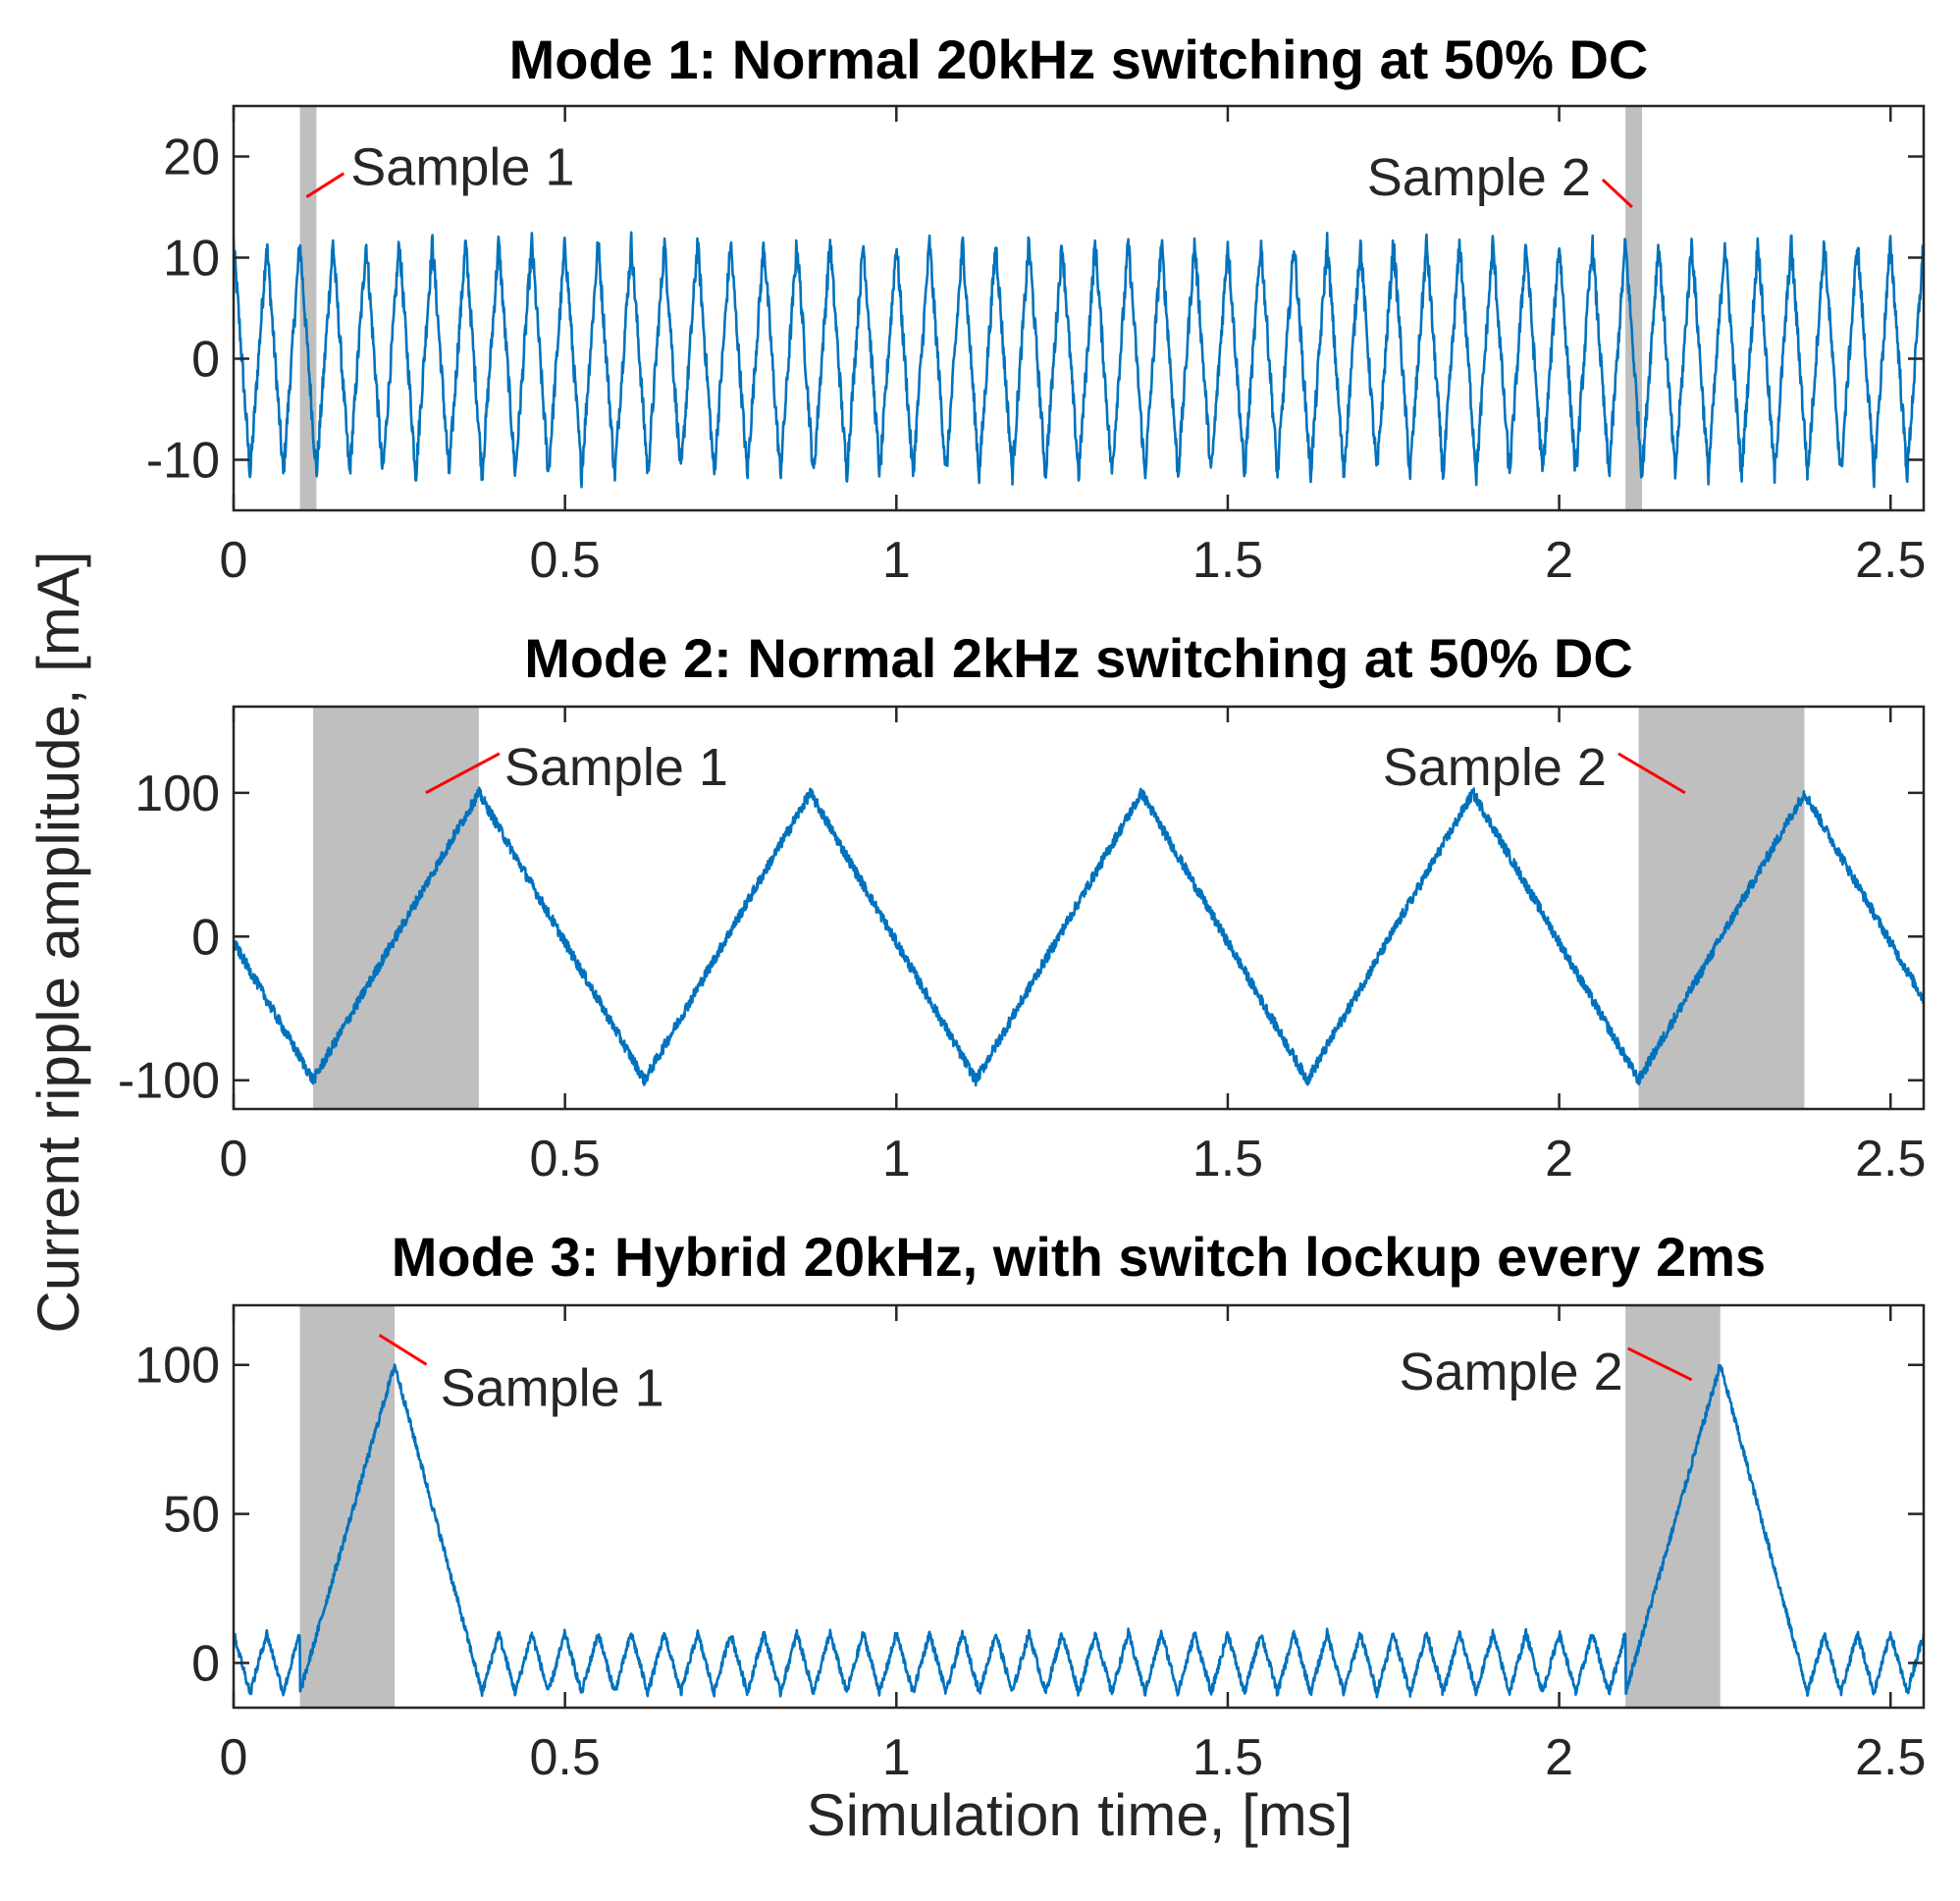 This screenshot has width=1960, height=1901. I want to click on chart-title: Mode 1: Normal 20kHz switching at 50% DC, so click(1079, 59).